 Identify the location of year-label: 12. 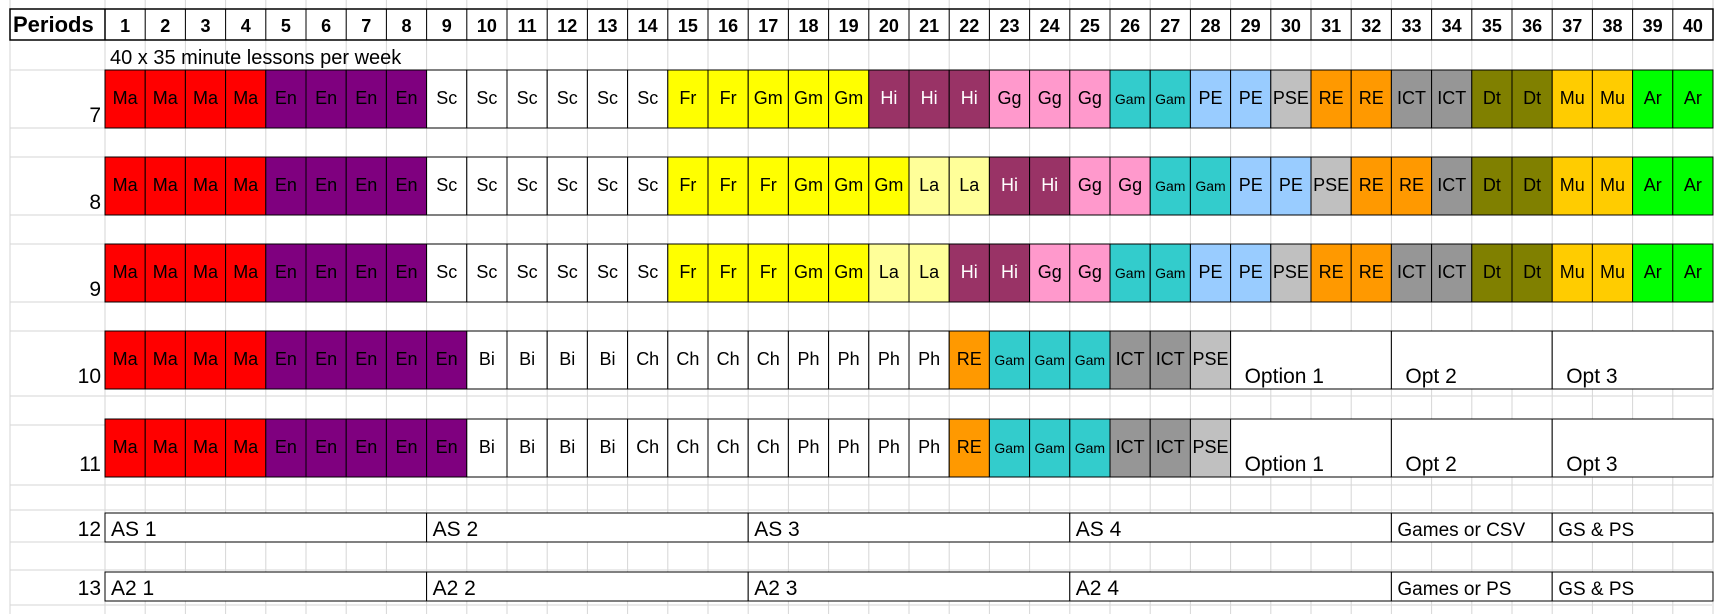
(89, 529).